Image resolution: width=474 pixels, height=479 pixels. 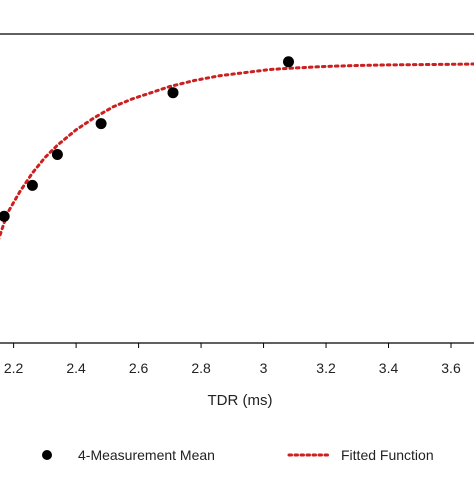 What do you see at coordinates (387, 455) in the screenshot?
I see `legend-label-fit: Fitted Function` at bounding box center [387, 455].